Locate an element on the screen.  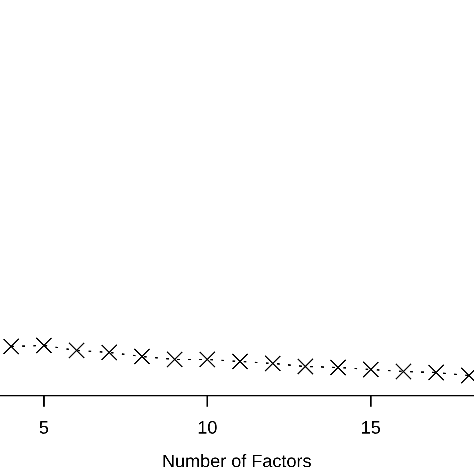
x-tick-label: 5 is located at coordinates (44, 427).